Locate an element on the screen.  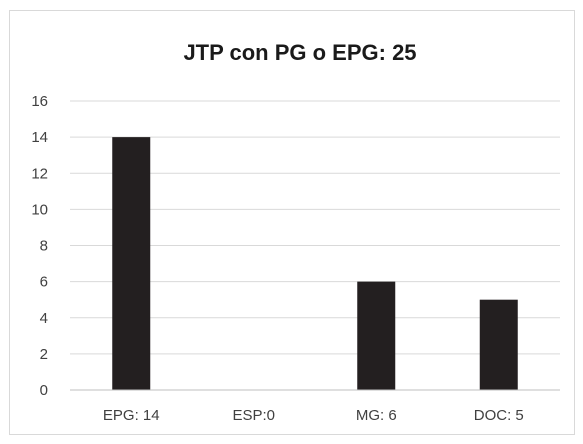
y-tick-label: 0 is located at coordinates (44, 390).